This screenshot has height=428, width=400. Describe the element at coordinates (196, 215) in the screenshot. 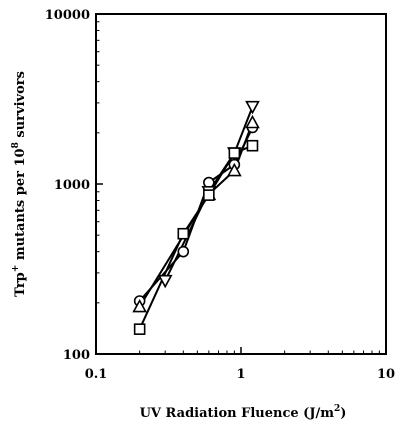

I see `series-line-triangle-up` at that location.